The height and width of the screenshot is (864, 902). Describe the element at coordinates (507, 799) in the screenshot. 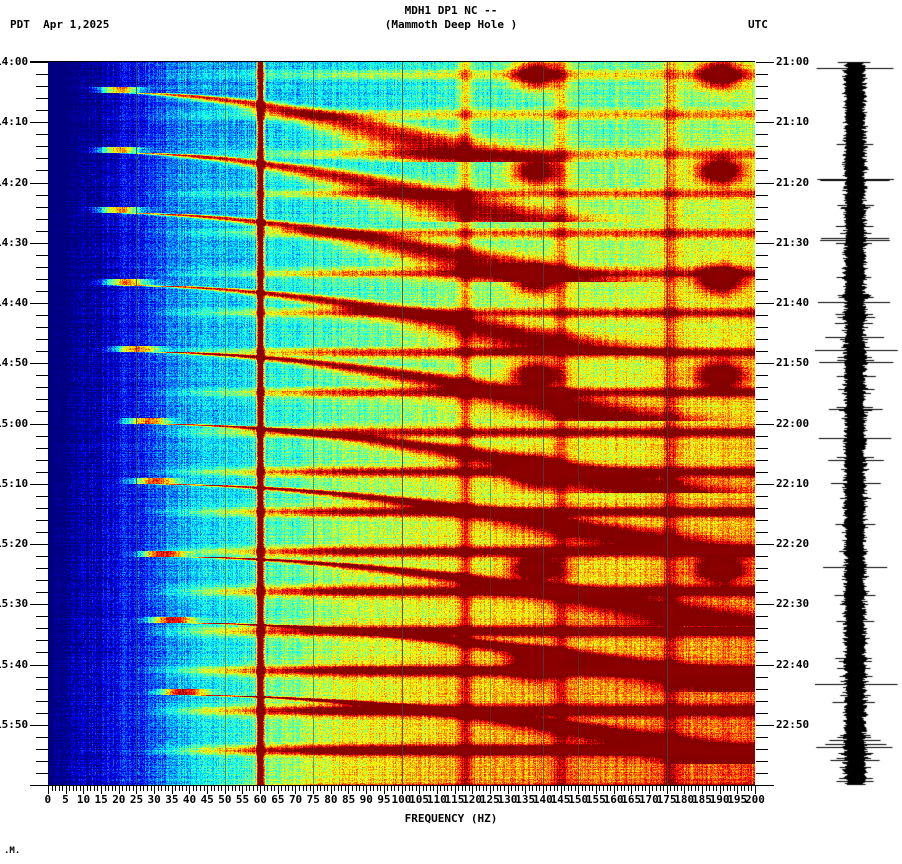

I see `x-tick-label-130: 130` at that location.